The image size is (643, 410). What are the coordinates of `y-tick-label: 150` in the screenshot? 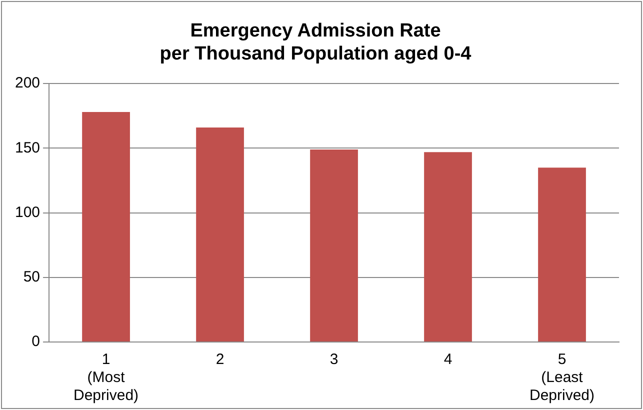 It's located at (27, 147).